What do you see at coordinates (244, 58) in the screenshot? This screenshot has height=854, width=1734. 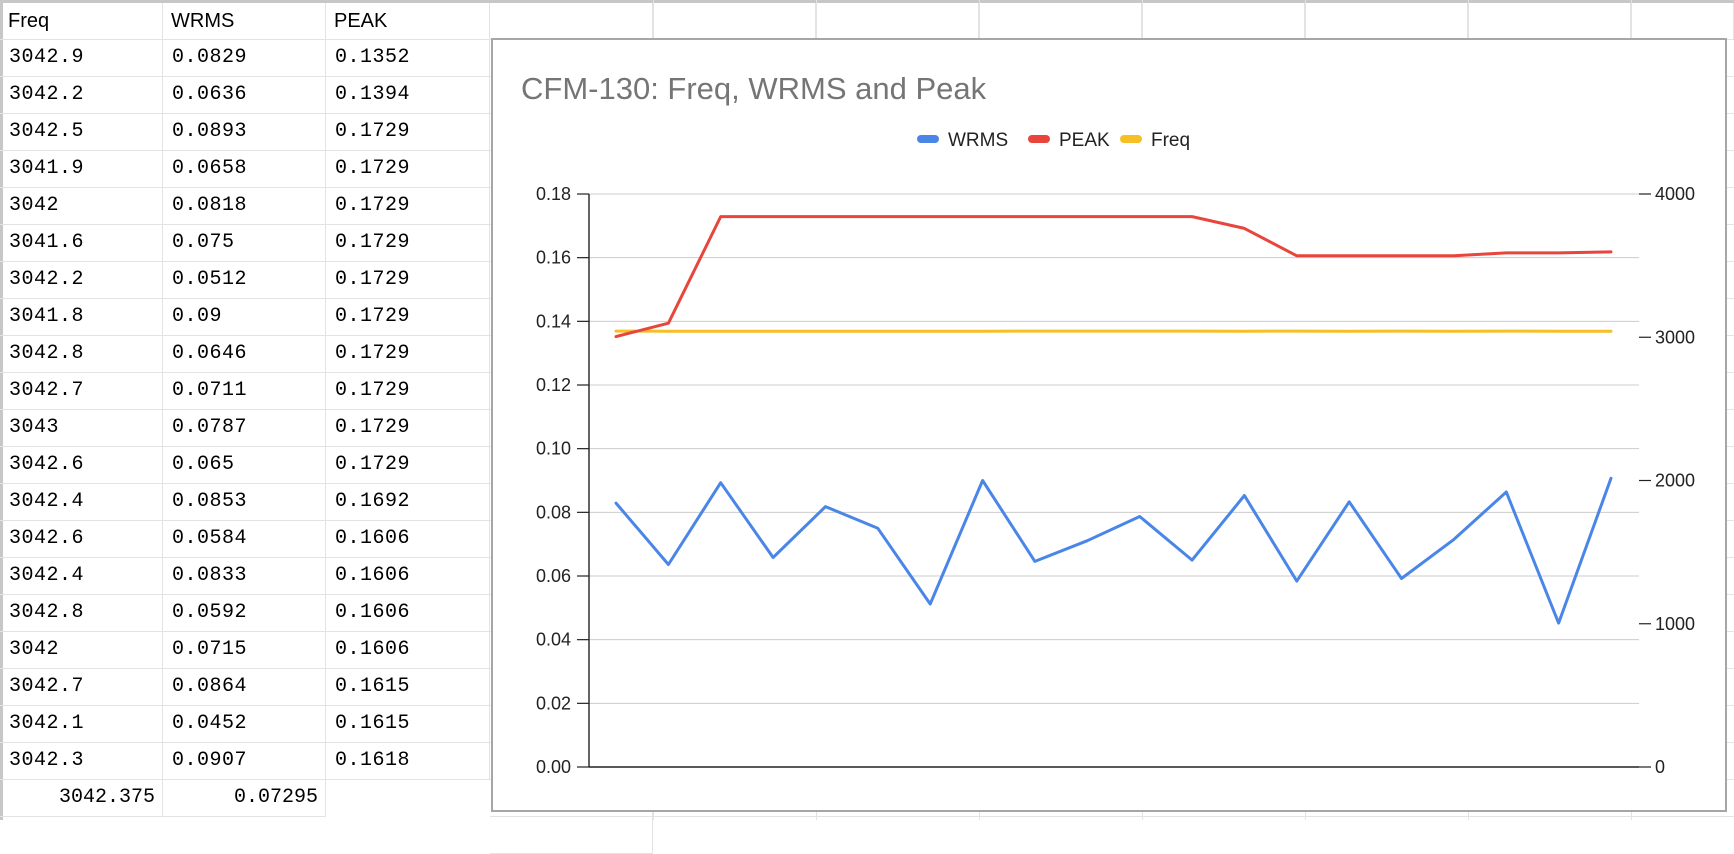 I see `data-cell: 0.0829` at bounding box center [244, 58].